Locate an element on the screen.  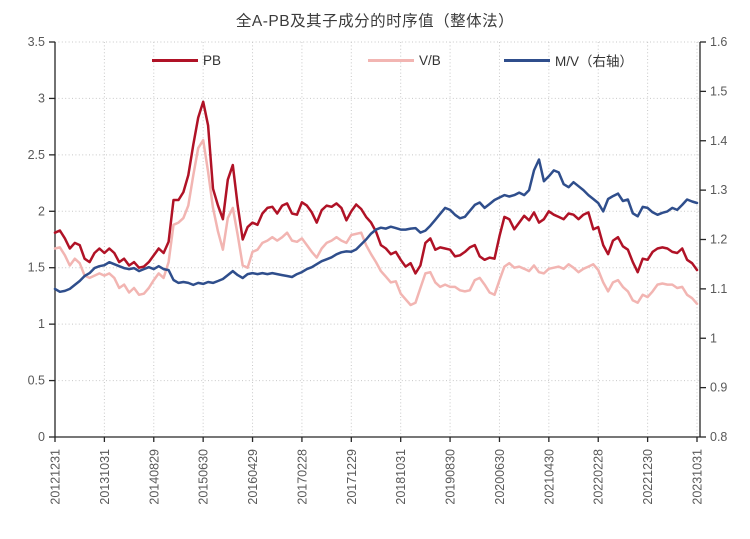
right-axis-tick-label: 1.1 is located at coordinates (718, 289).